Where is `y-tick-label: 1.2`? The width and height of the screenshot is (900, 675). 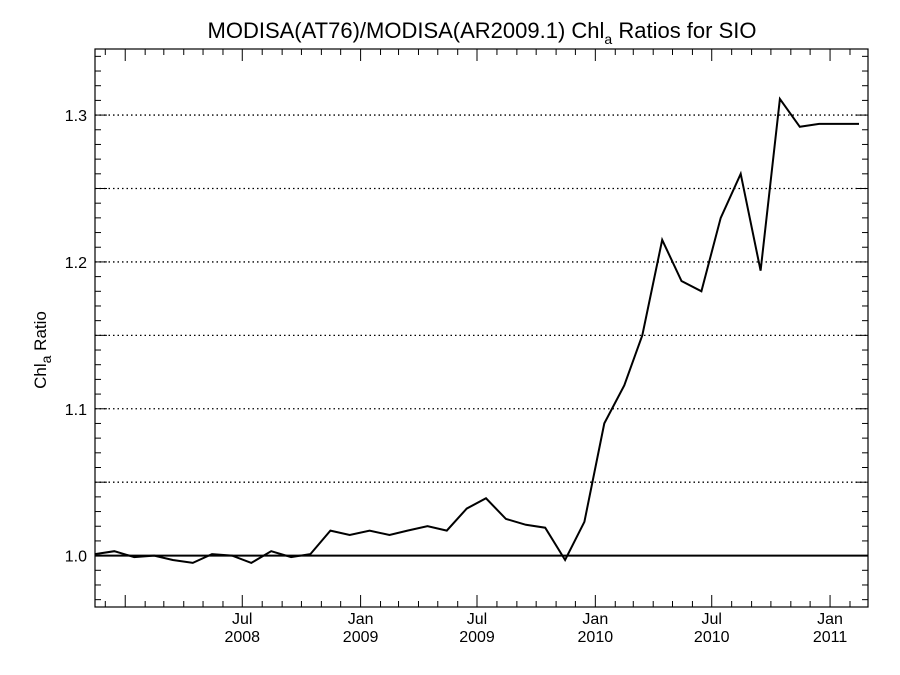 y-tick-label: 1.2 is located at coordinates (76, 263).